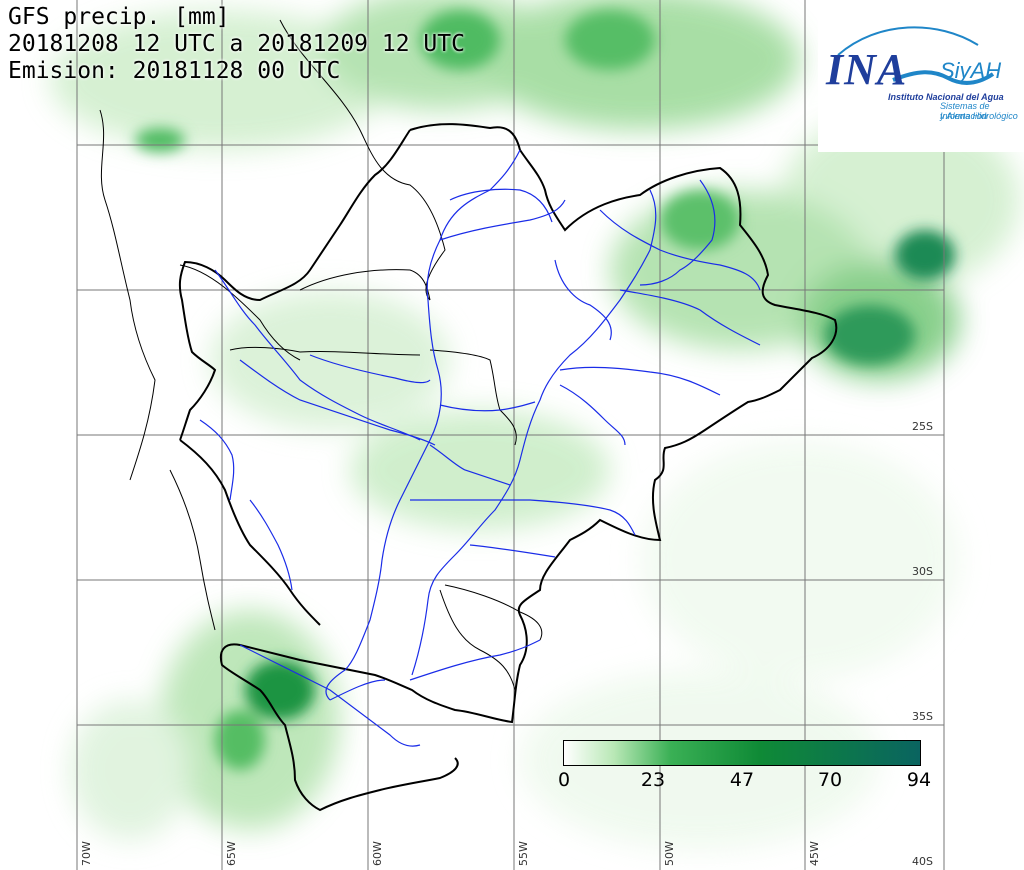 The height and width of the screenshot is (870, 1024). What do you see at coordinates (174, 71) in the screenshot?
I see `emission-time: Emision: 20181128 00 UTC` at bounding box center [174, 71].